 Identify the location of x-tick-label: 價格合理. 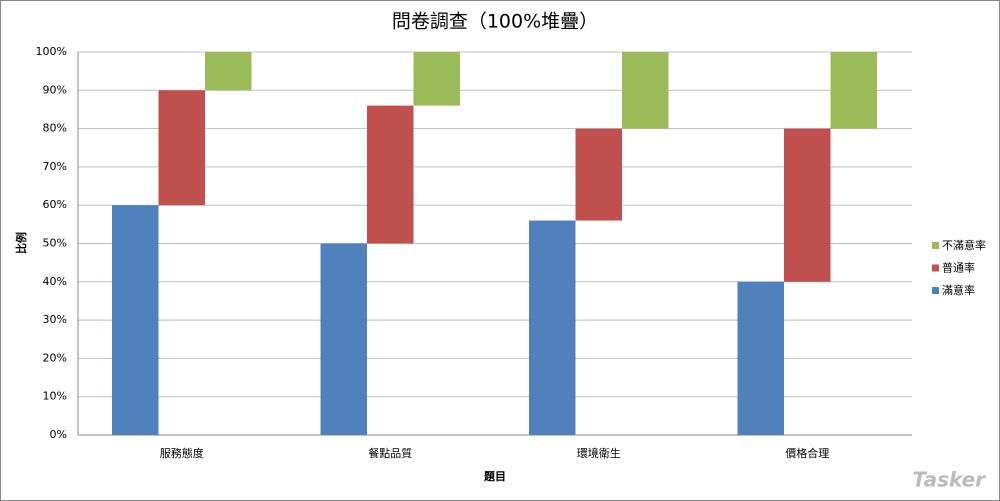
(807, 453).